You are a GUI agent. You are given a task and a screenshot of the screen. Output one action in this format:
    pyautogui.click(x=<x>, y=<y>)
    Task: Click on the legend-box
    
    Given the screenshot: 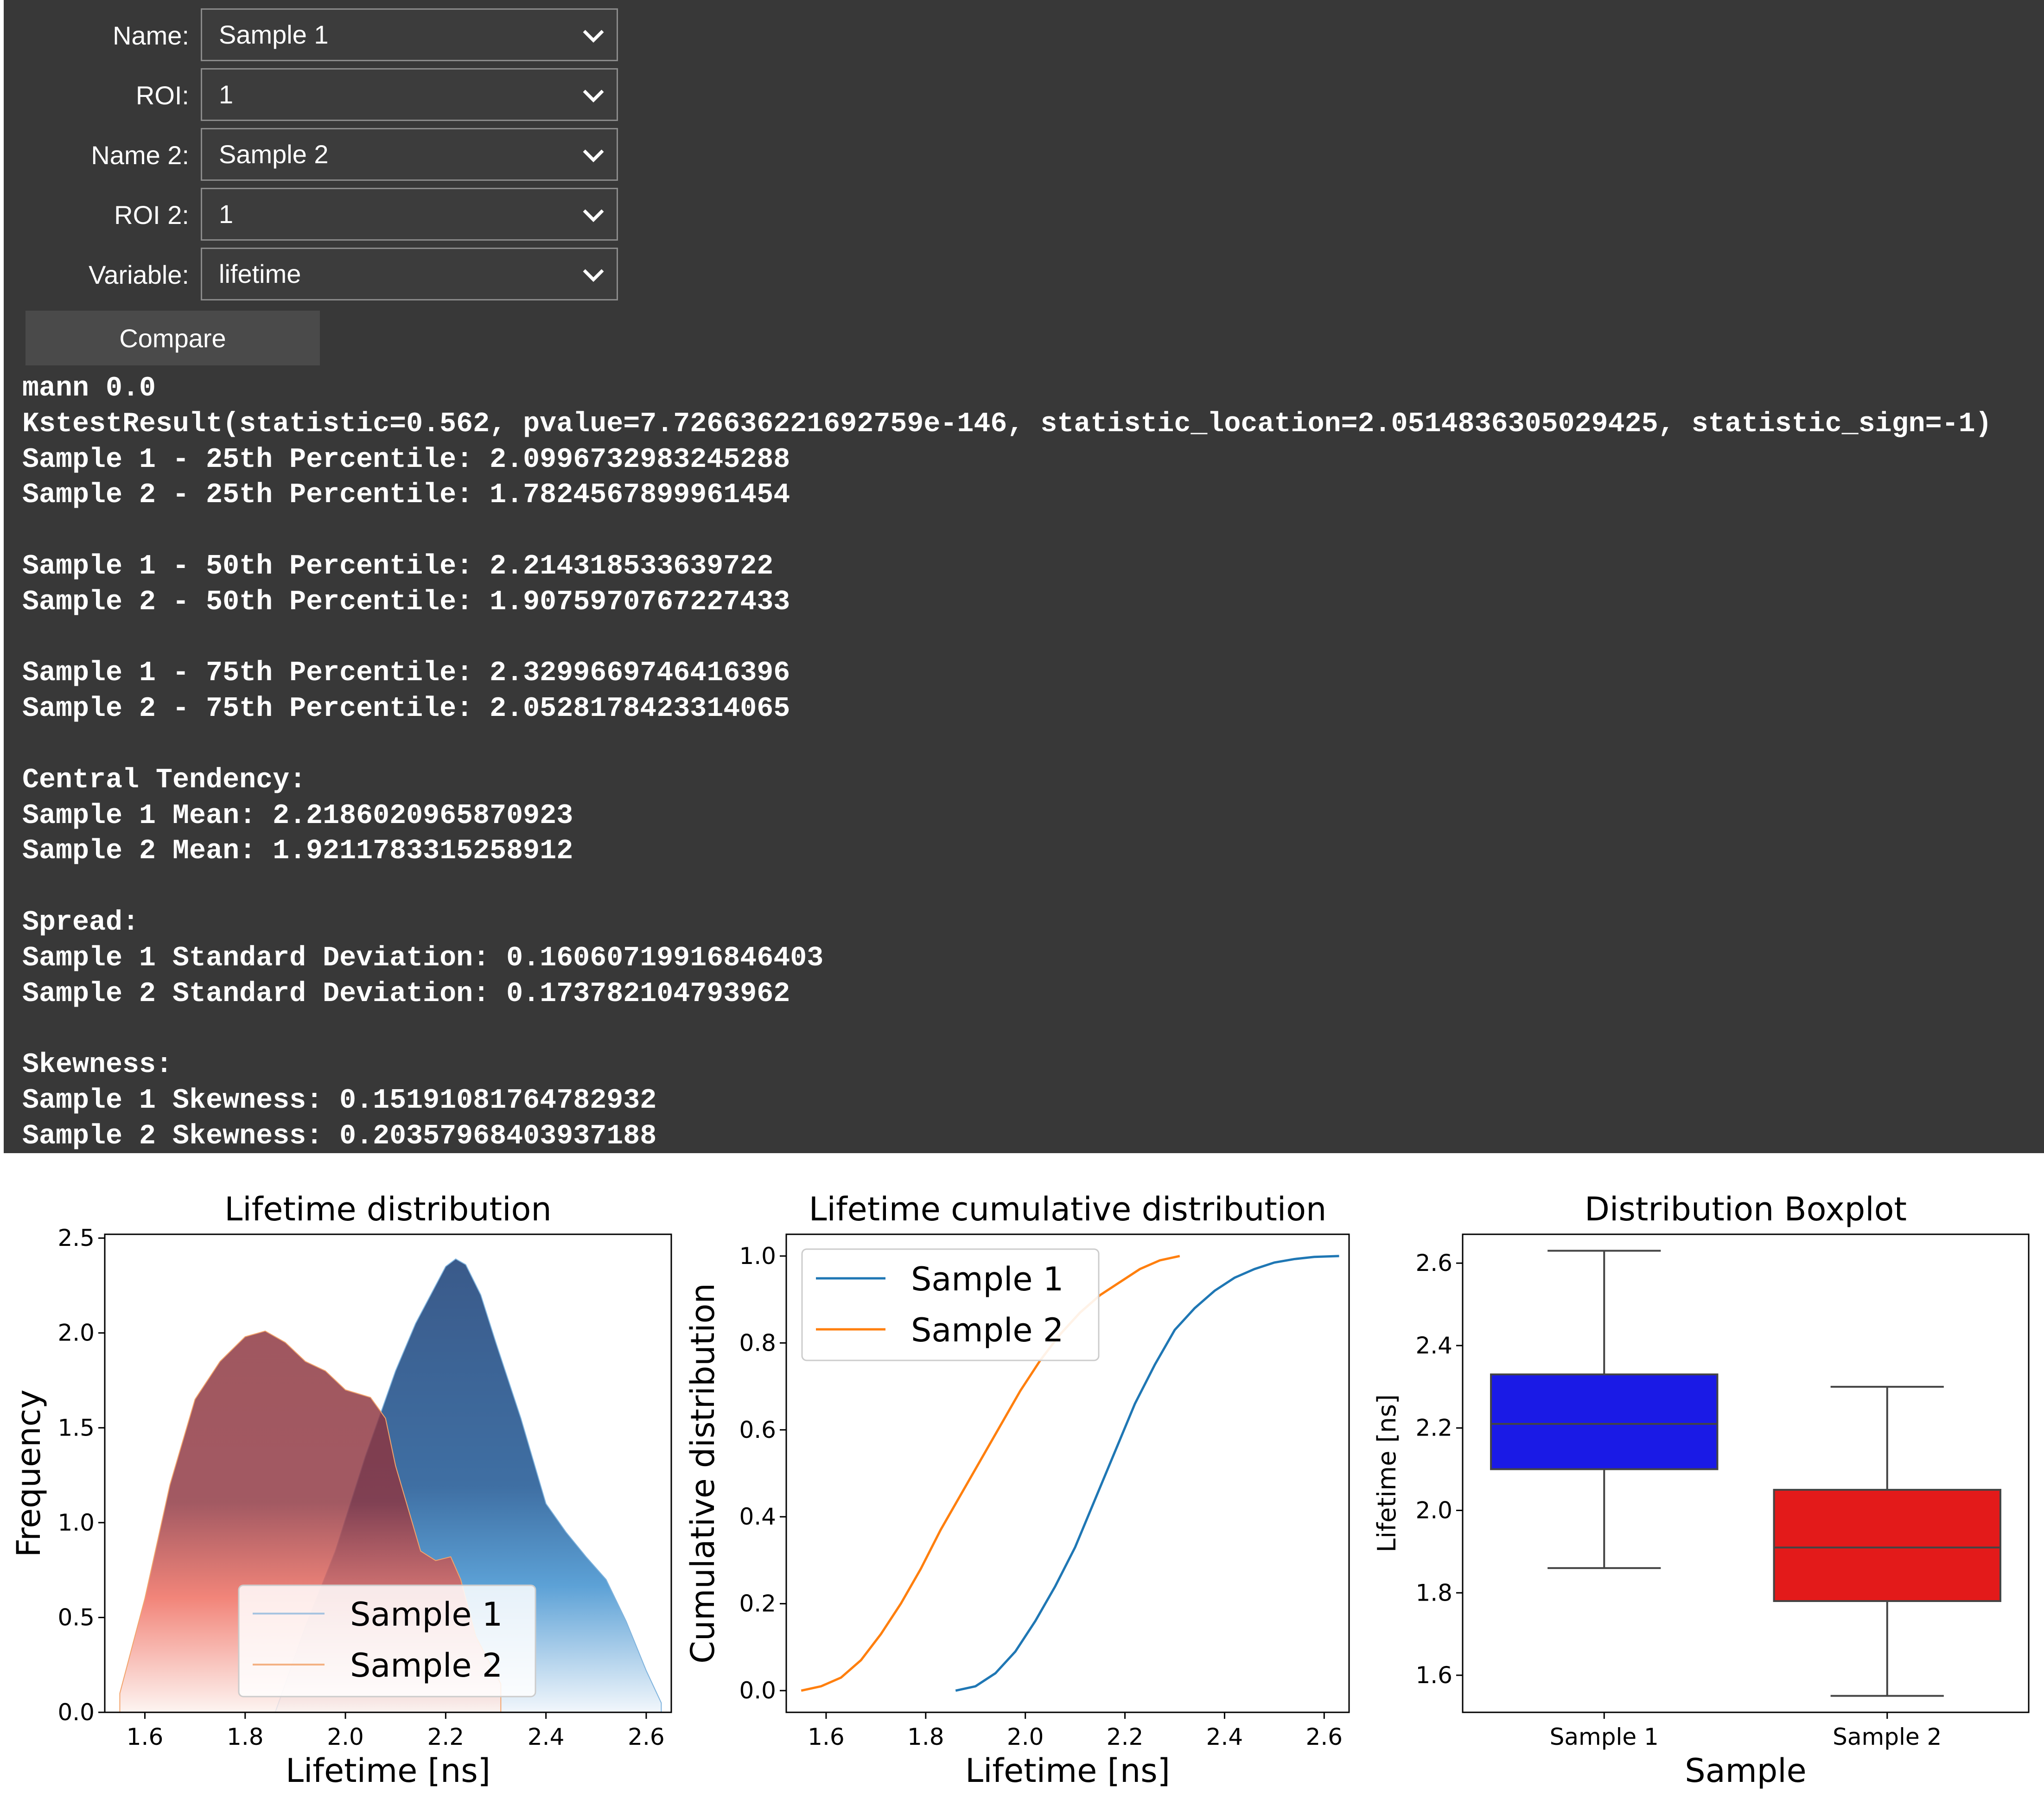 What is the action you would take?
    pyautogui.click(x=951, y=1304)
    